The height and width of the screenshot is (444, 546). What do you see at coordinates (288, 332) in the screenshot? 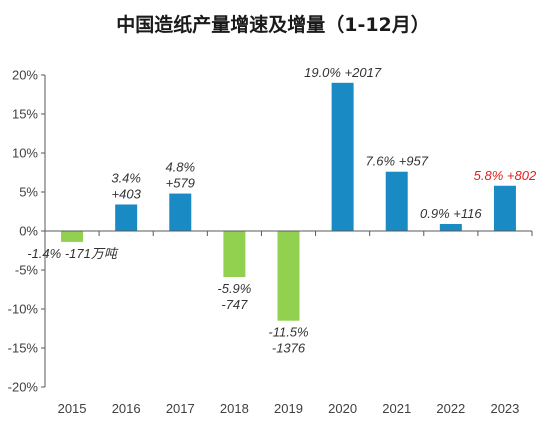
I see `data-label-2019: -11.5%` at bounding box center [288, 332].